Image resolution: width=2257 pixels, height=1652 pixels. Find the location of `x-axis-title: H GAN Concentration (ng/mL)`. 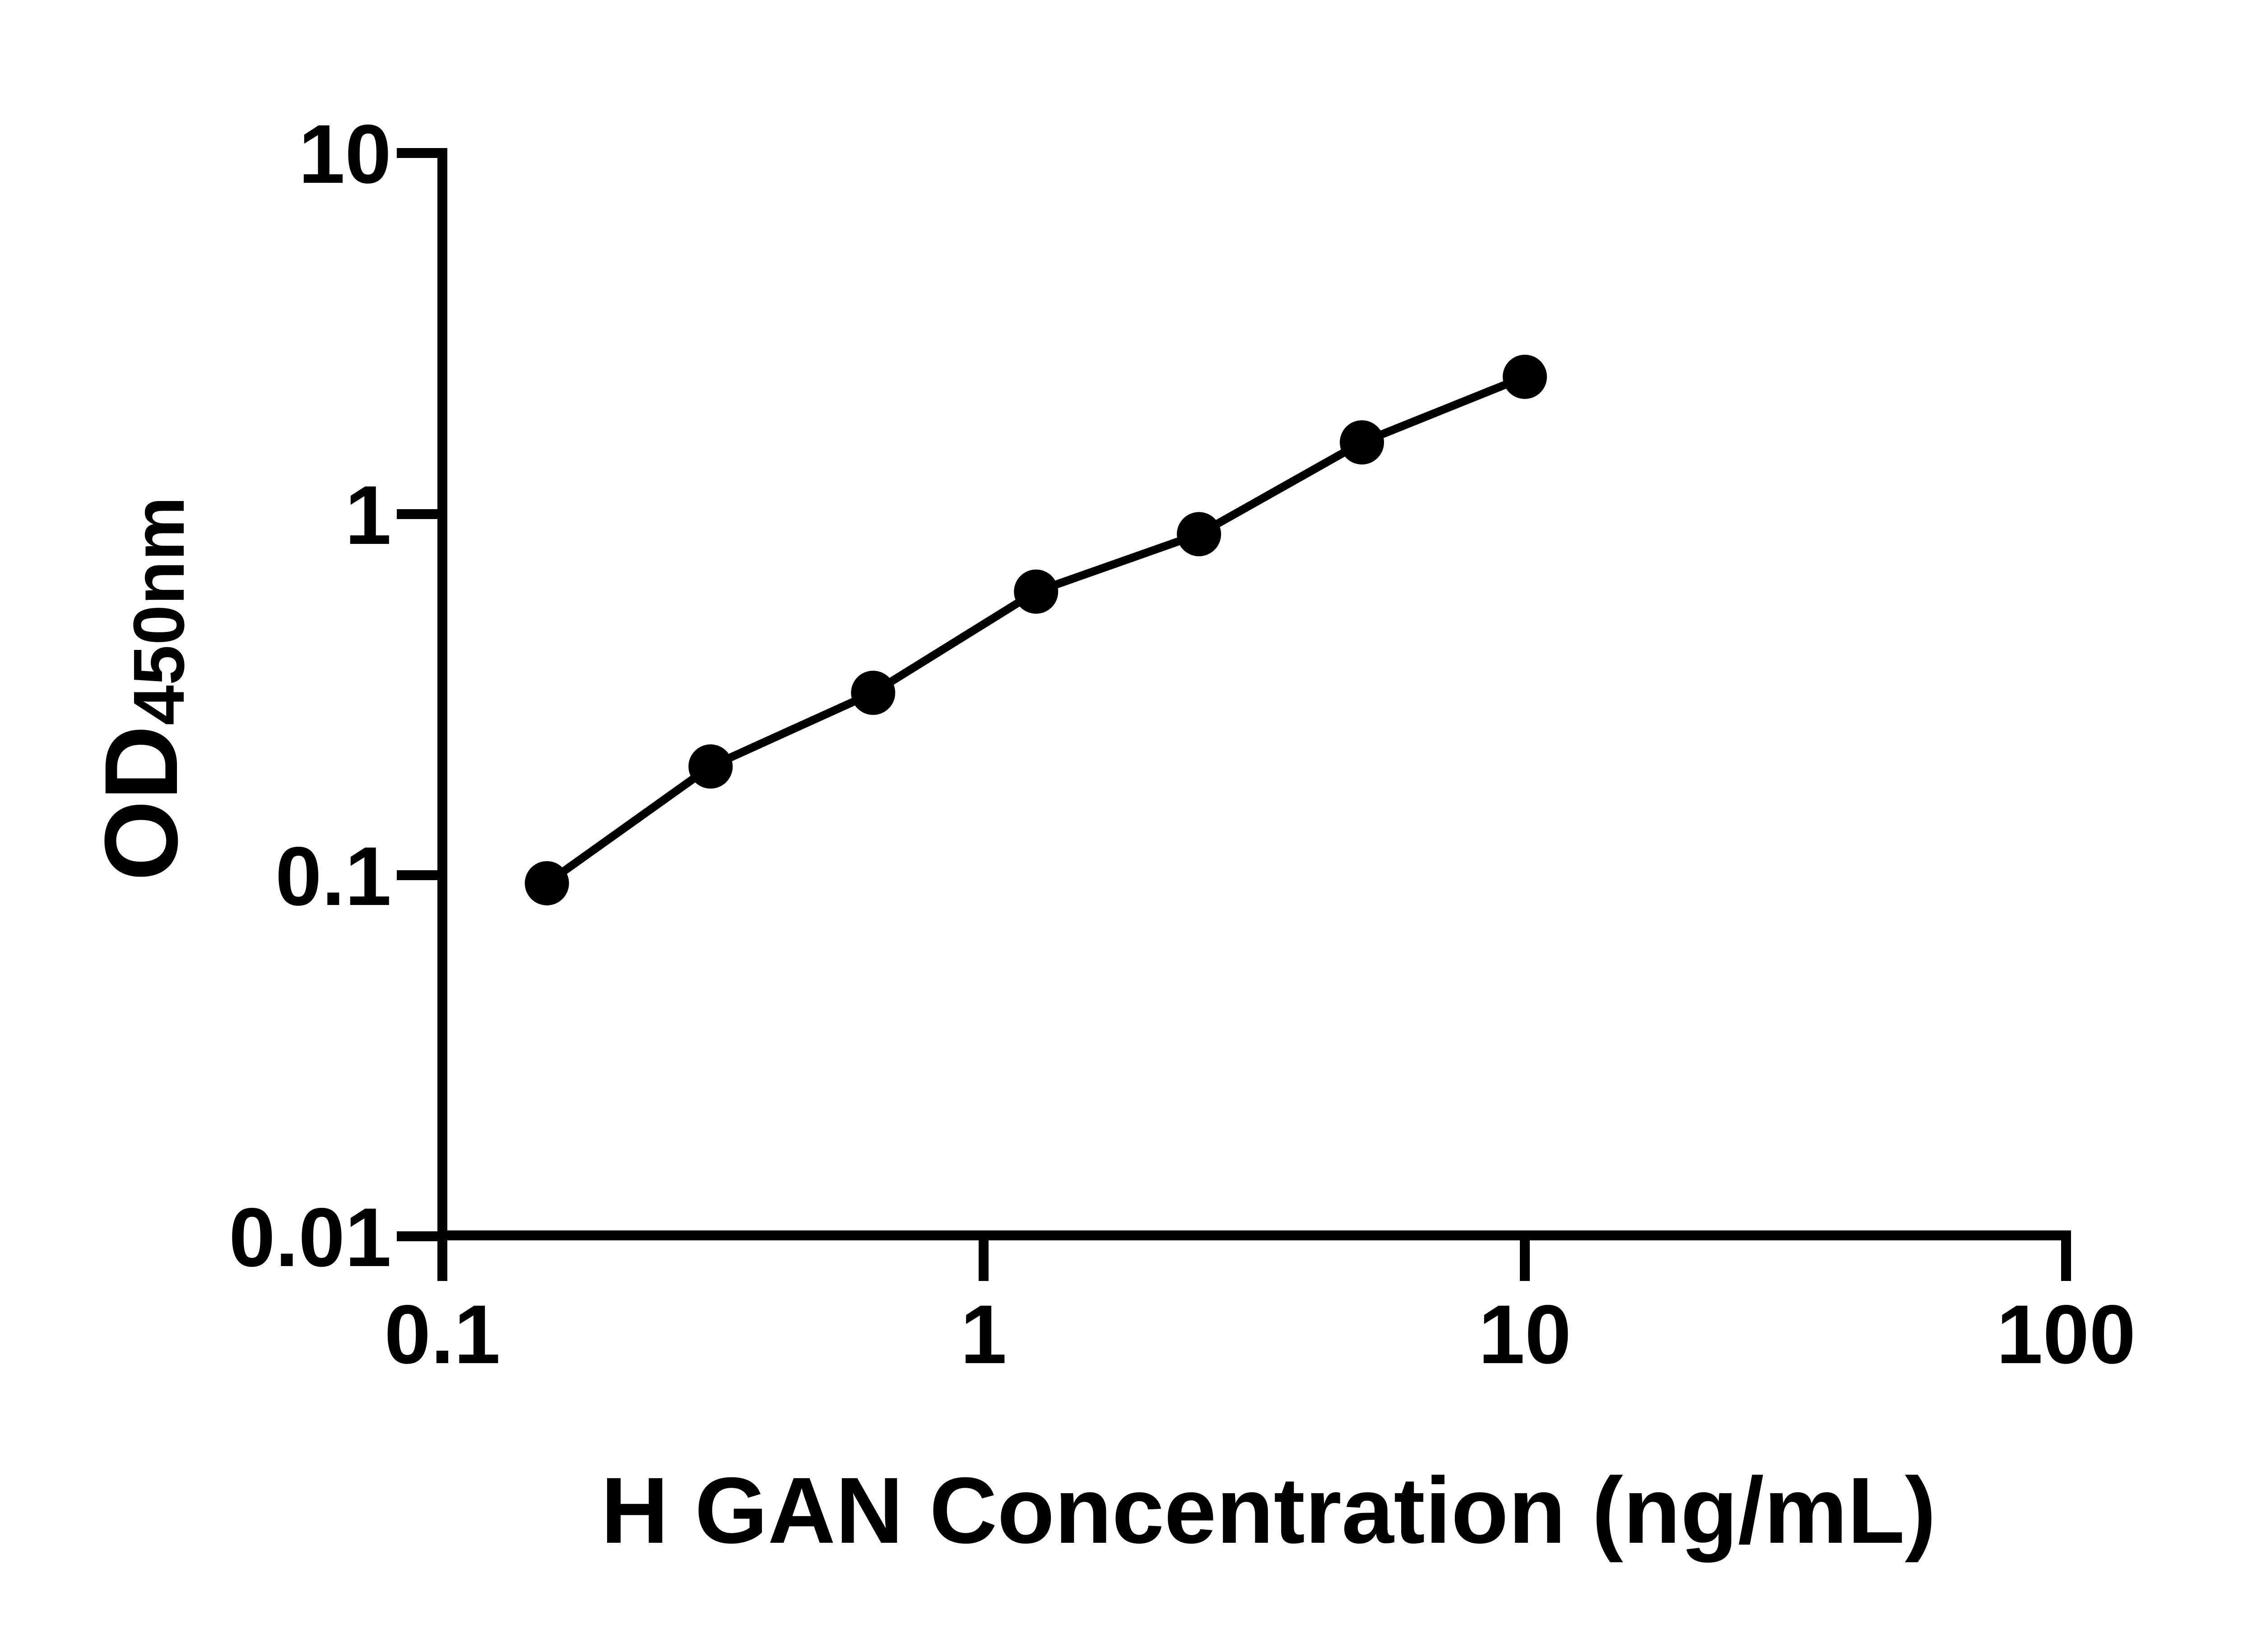

x-axis-title: H GAN Concentration (ng/mL) is located at coordinates (1269, 1510).